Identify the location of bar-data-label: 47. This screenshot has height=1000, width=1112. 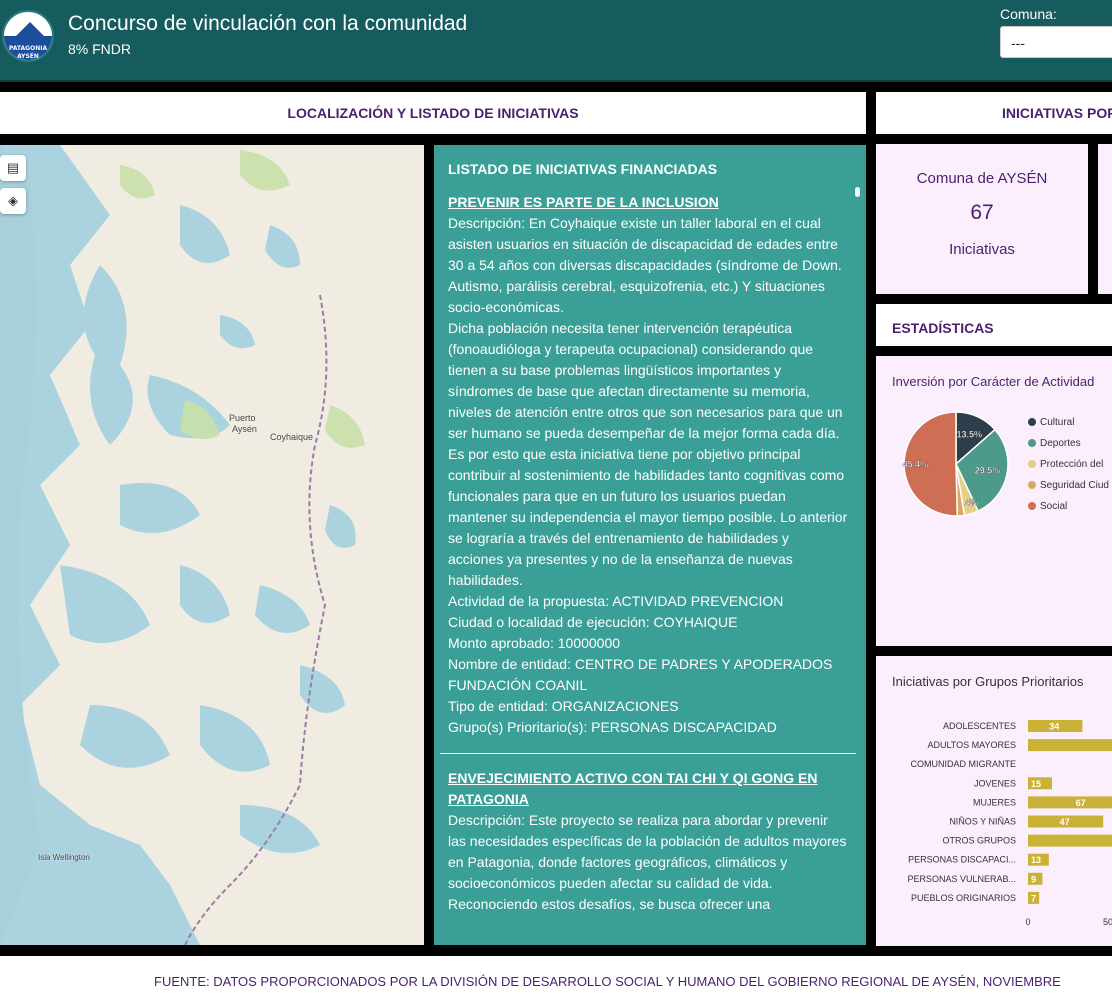
(1065, 822).